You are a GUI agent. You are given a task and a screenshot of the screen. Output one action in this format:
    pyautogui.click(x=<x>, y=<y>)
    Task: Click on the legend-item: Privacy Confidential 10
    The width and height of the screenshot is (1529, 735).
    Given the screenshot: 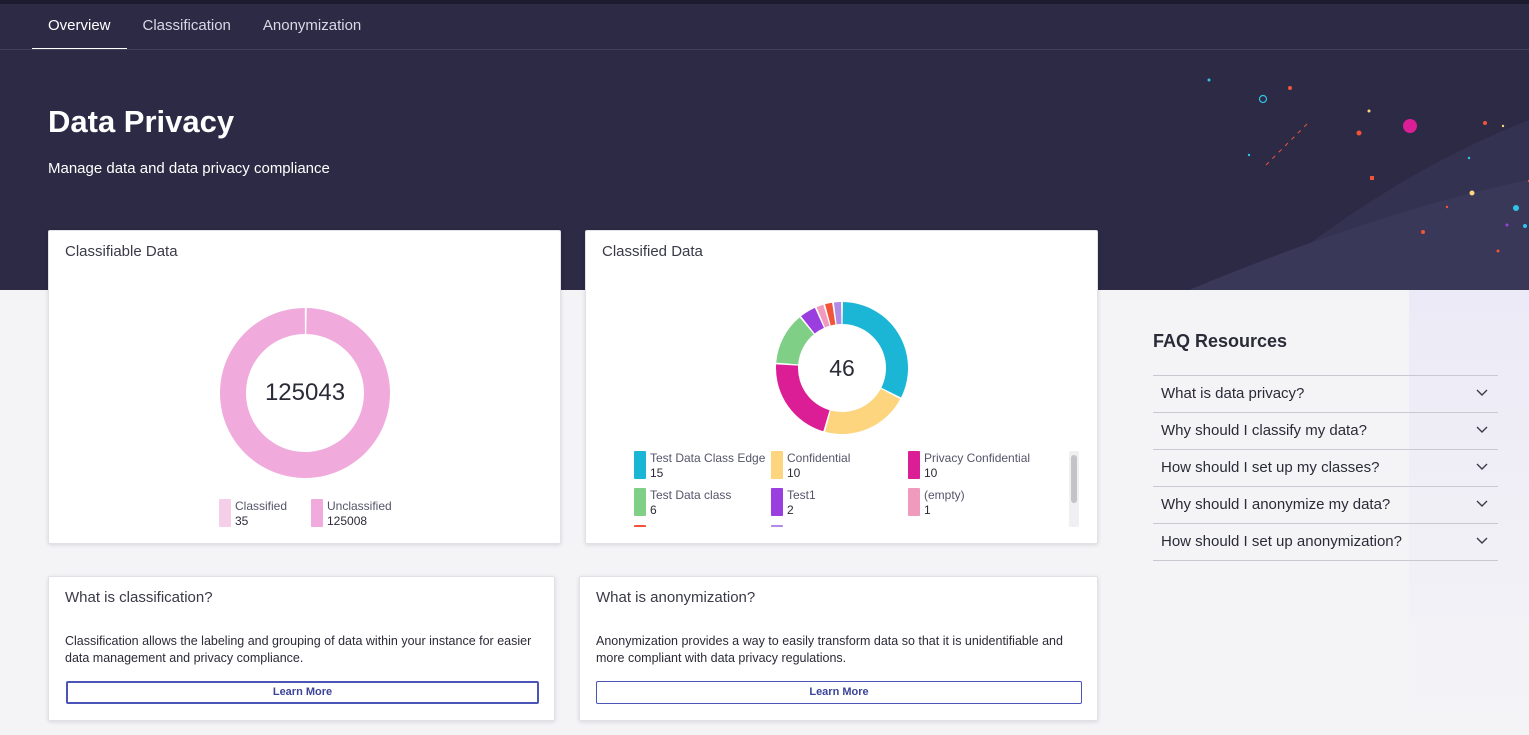 What is the action you would take?
    pyautogui.click(x=983, y=466)
    